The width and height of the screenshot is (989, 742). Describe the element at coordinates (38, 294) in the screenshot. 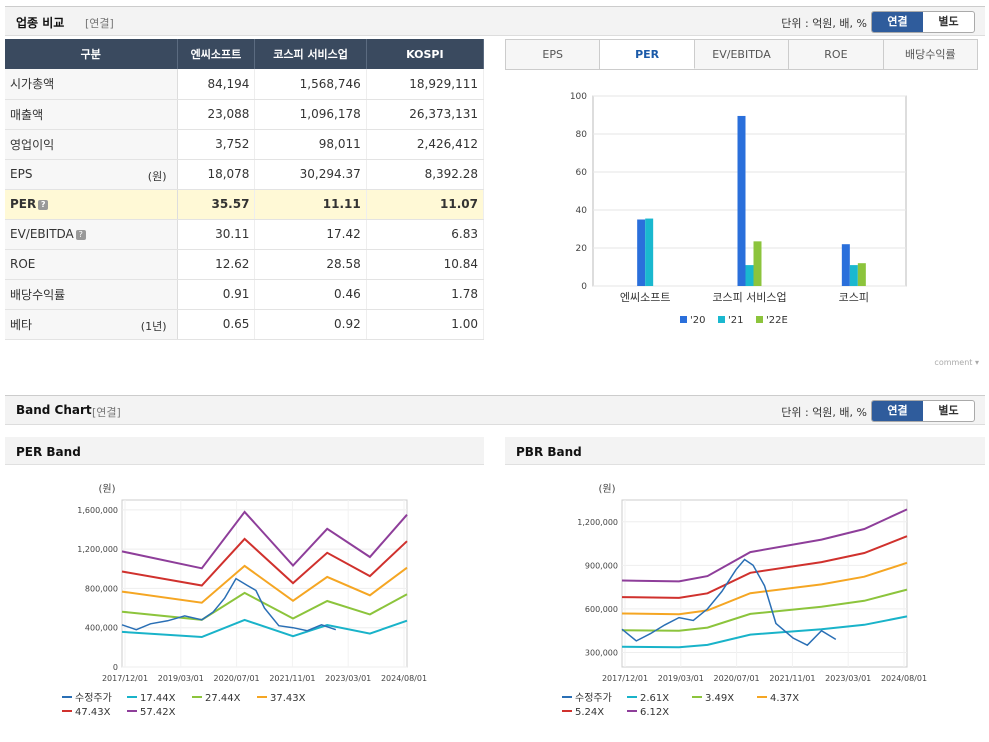

I see `row-label-text: 배당수익률` at that location.